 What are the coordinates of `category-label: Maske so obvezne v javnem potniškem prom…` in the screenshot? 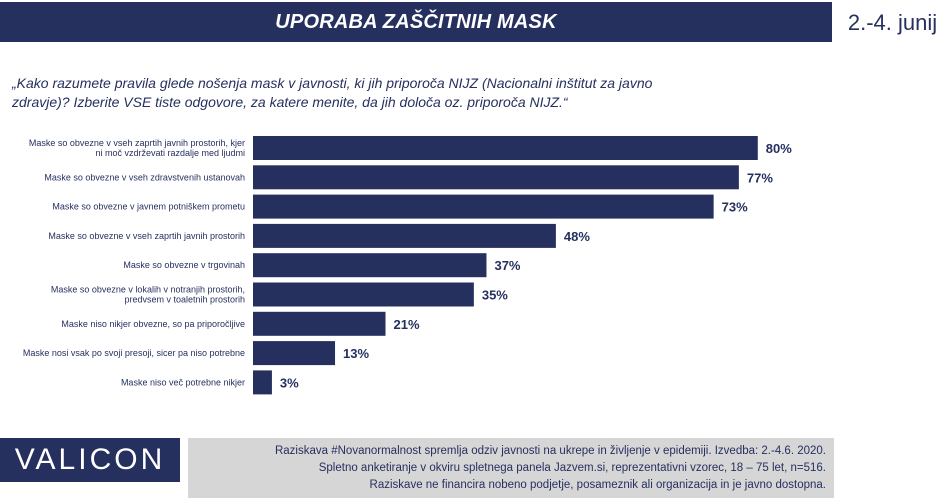 It's located at (148, 207).